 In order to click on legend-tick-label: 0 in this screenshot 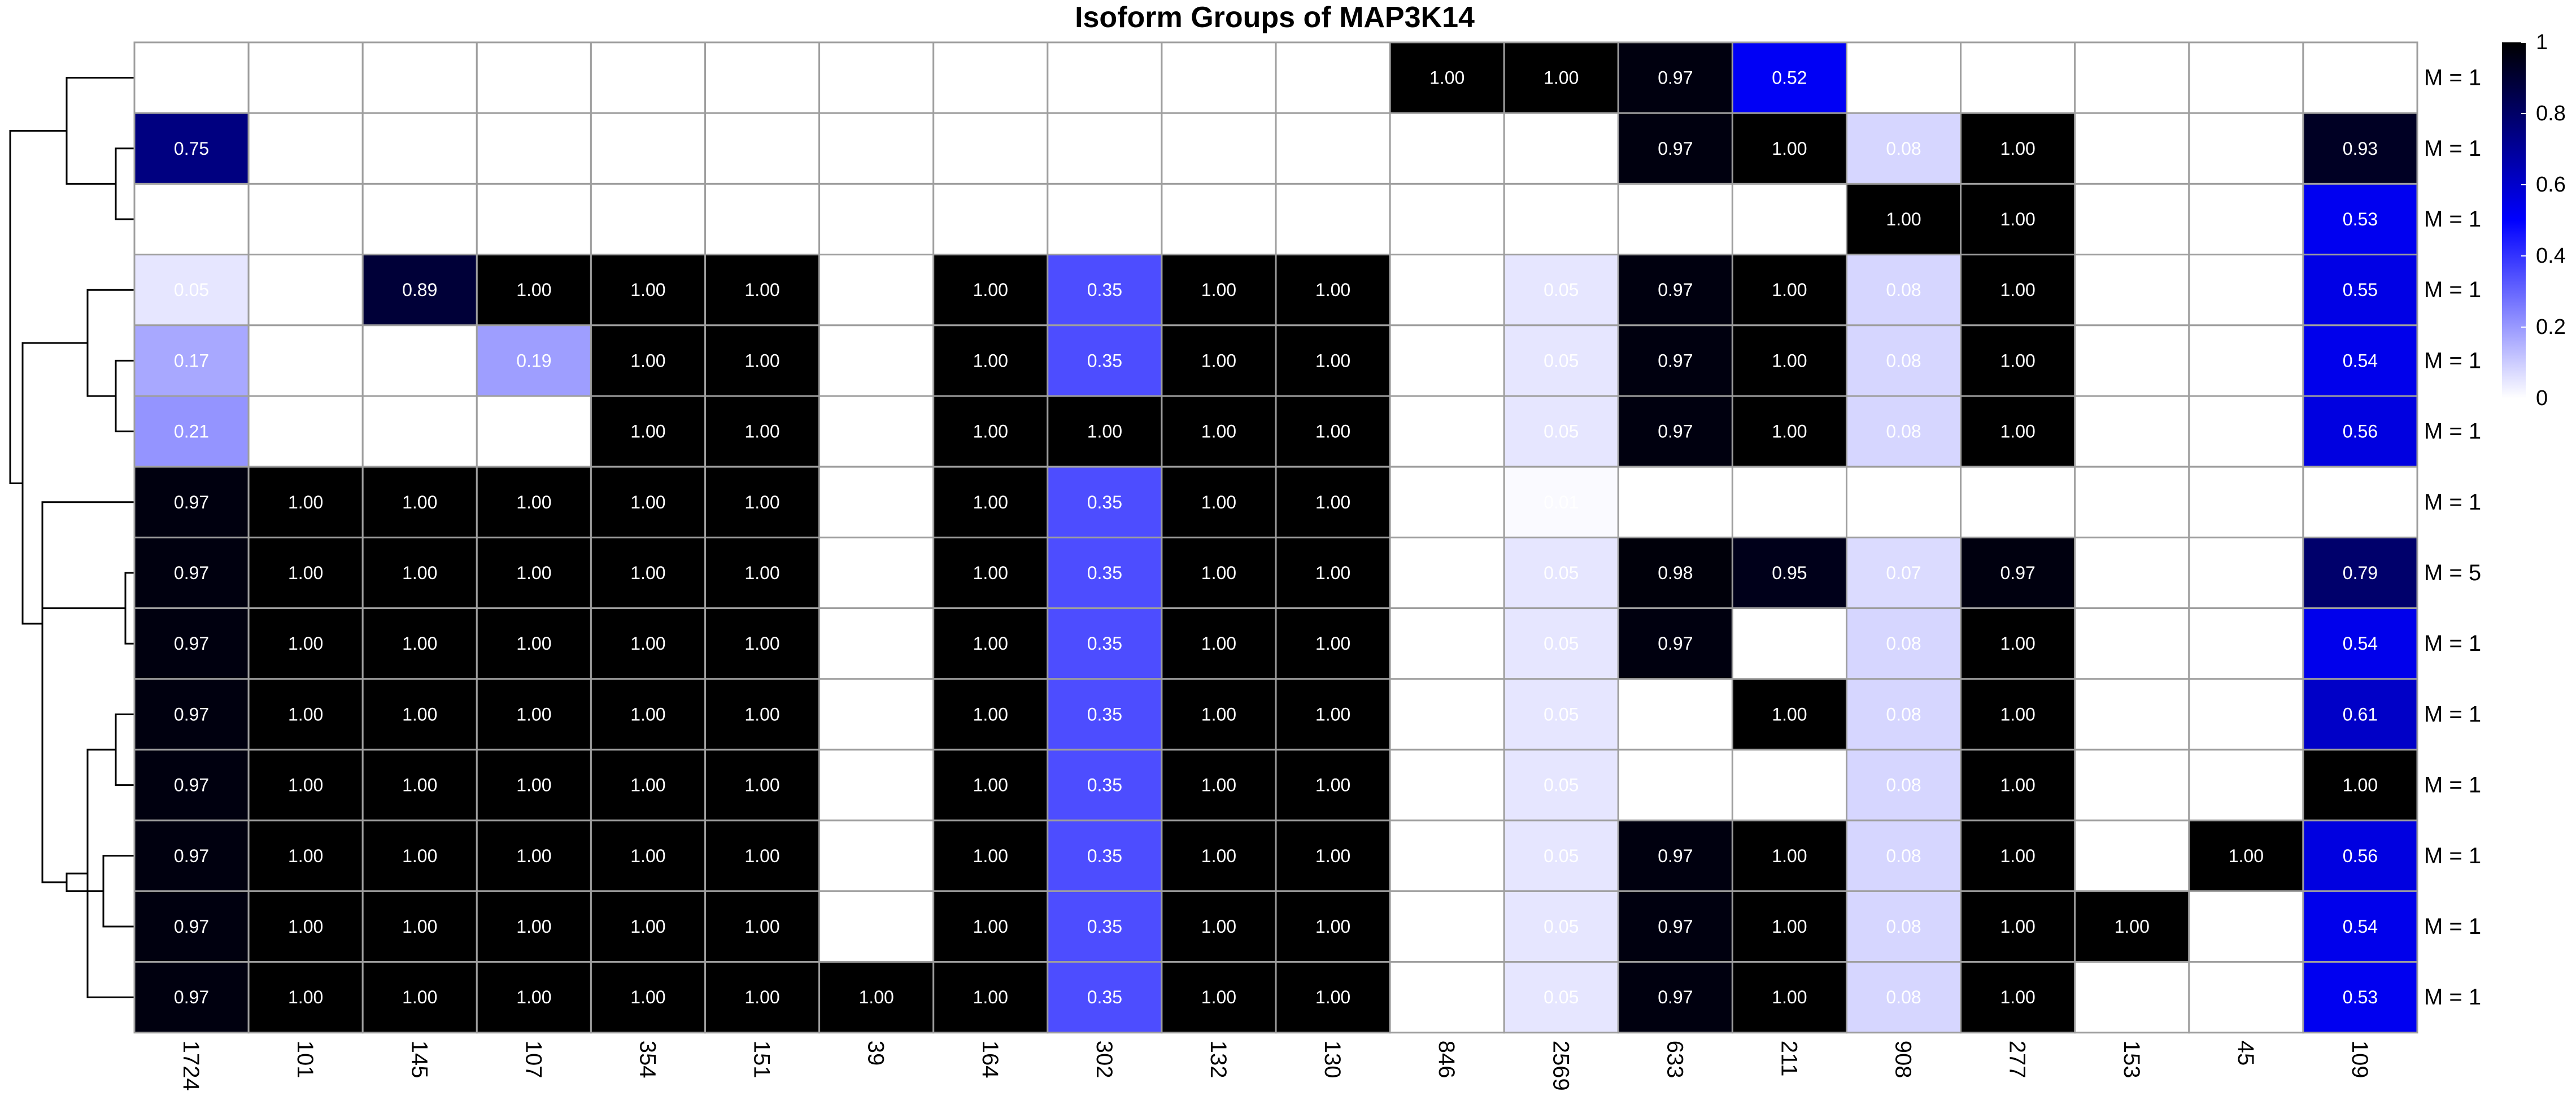, I will do `click(2542, 398)`.